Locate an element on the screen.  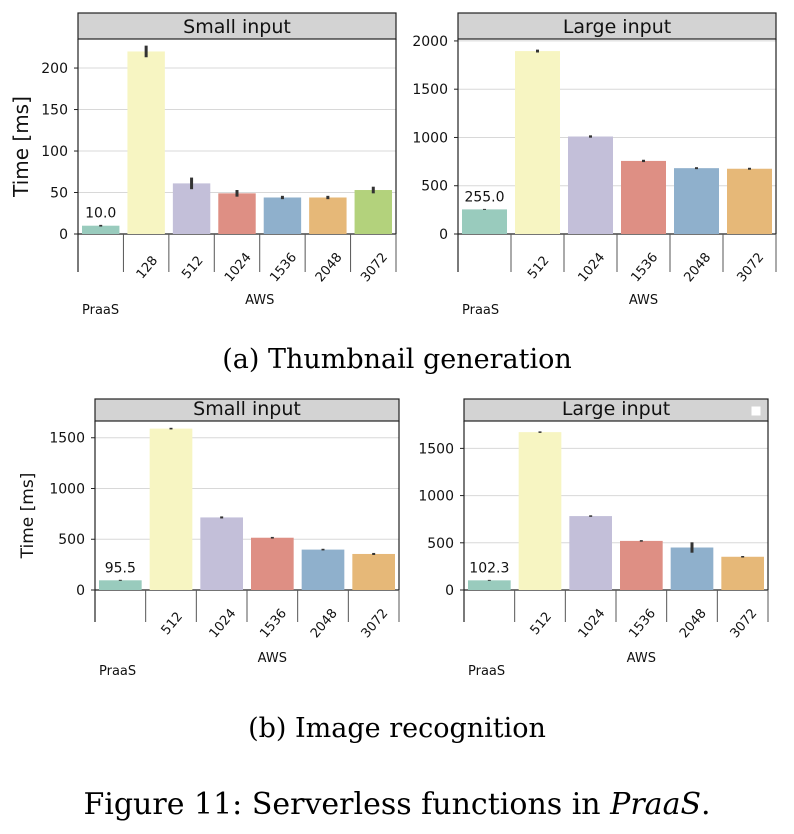
y-tick-label: 50 is located at coordinates (59, 194).